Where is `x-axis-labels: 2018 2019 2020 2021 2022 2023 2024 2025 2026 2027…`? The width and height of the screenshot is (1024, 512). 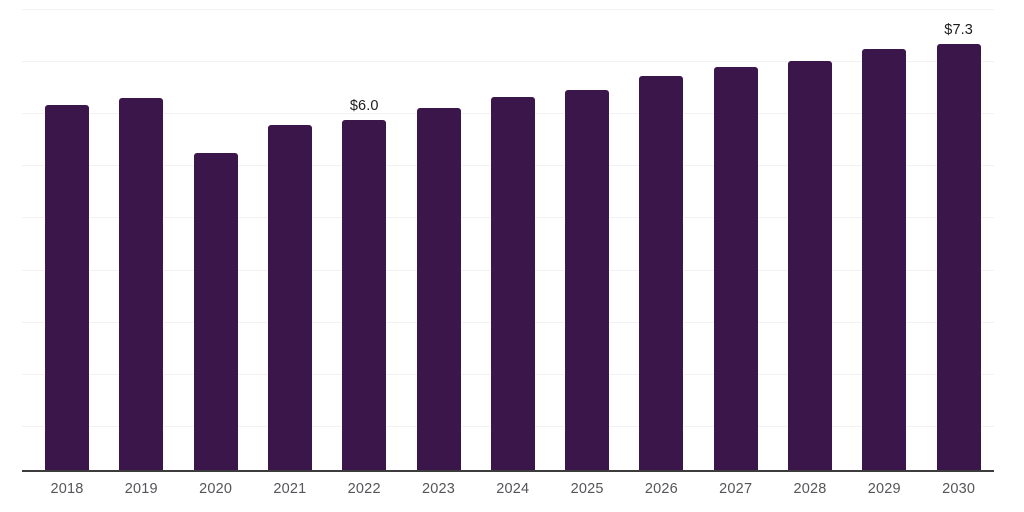 x-axis-labels: 2018 2019 2020 2021 2022 2023 2024 2025 2026 2027… is located at coordinates (512, 496).